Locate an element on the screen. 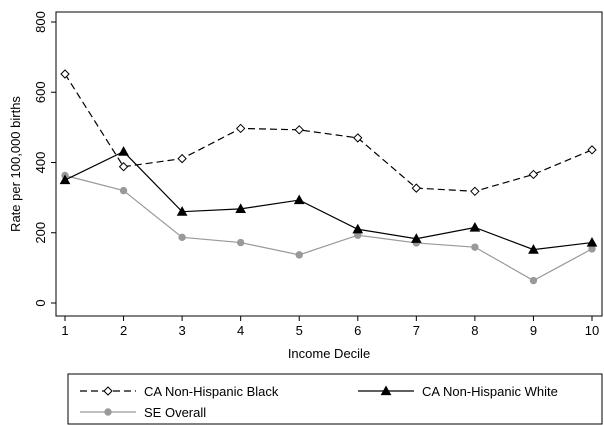 The image size is (604, 425). legend-entry: CA Non-Hispanic Black is located at coordinates (179, 391).